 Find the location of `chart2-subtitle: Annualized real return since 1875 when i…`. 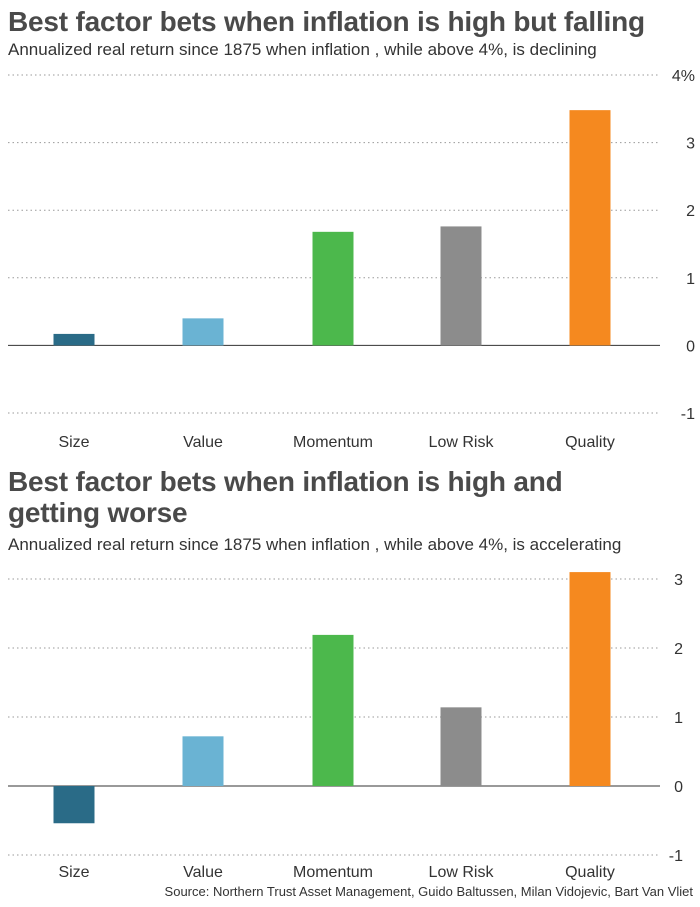

chart2-subtitle: Annualized real return since 1875 when i… is located at coordinates (315, 544).